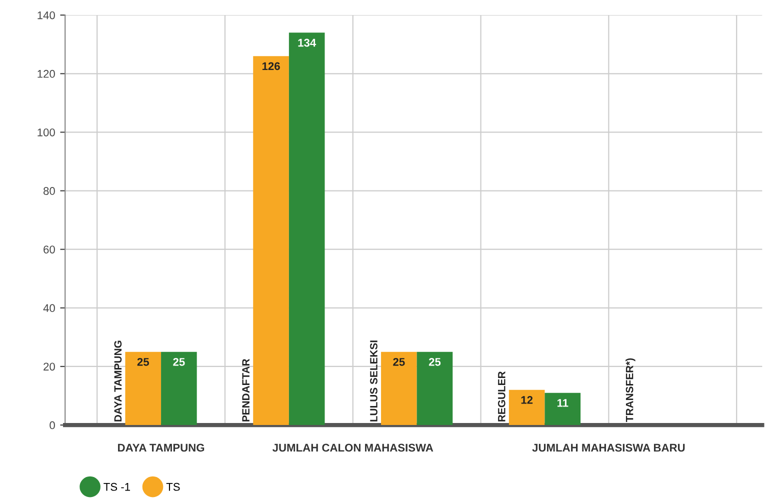 The image size is (766, 503). Describe the element at coordinates (118, 381) in the screenshot. I see `x-tick-label: DAYA TAMPUNG` at that location.